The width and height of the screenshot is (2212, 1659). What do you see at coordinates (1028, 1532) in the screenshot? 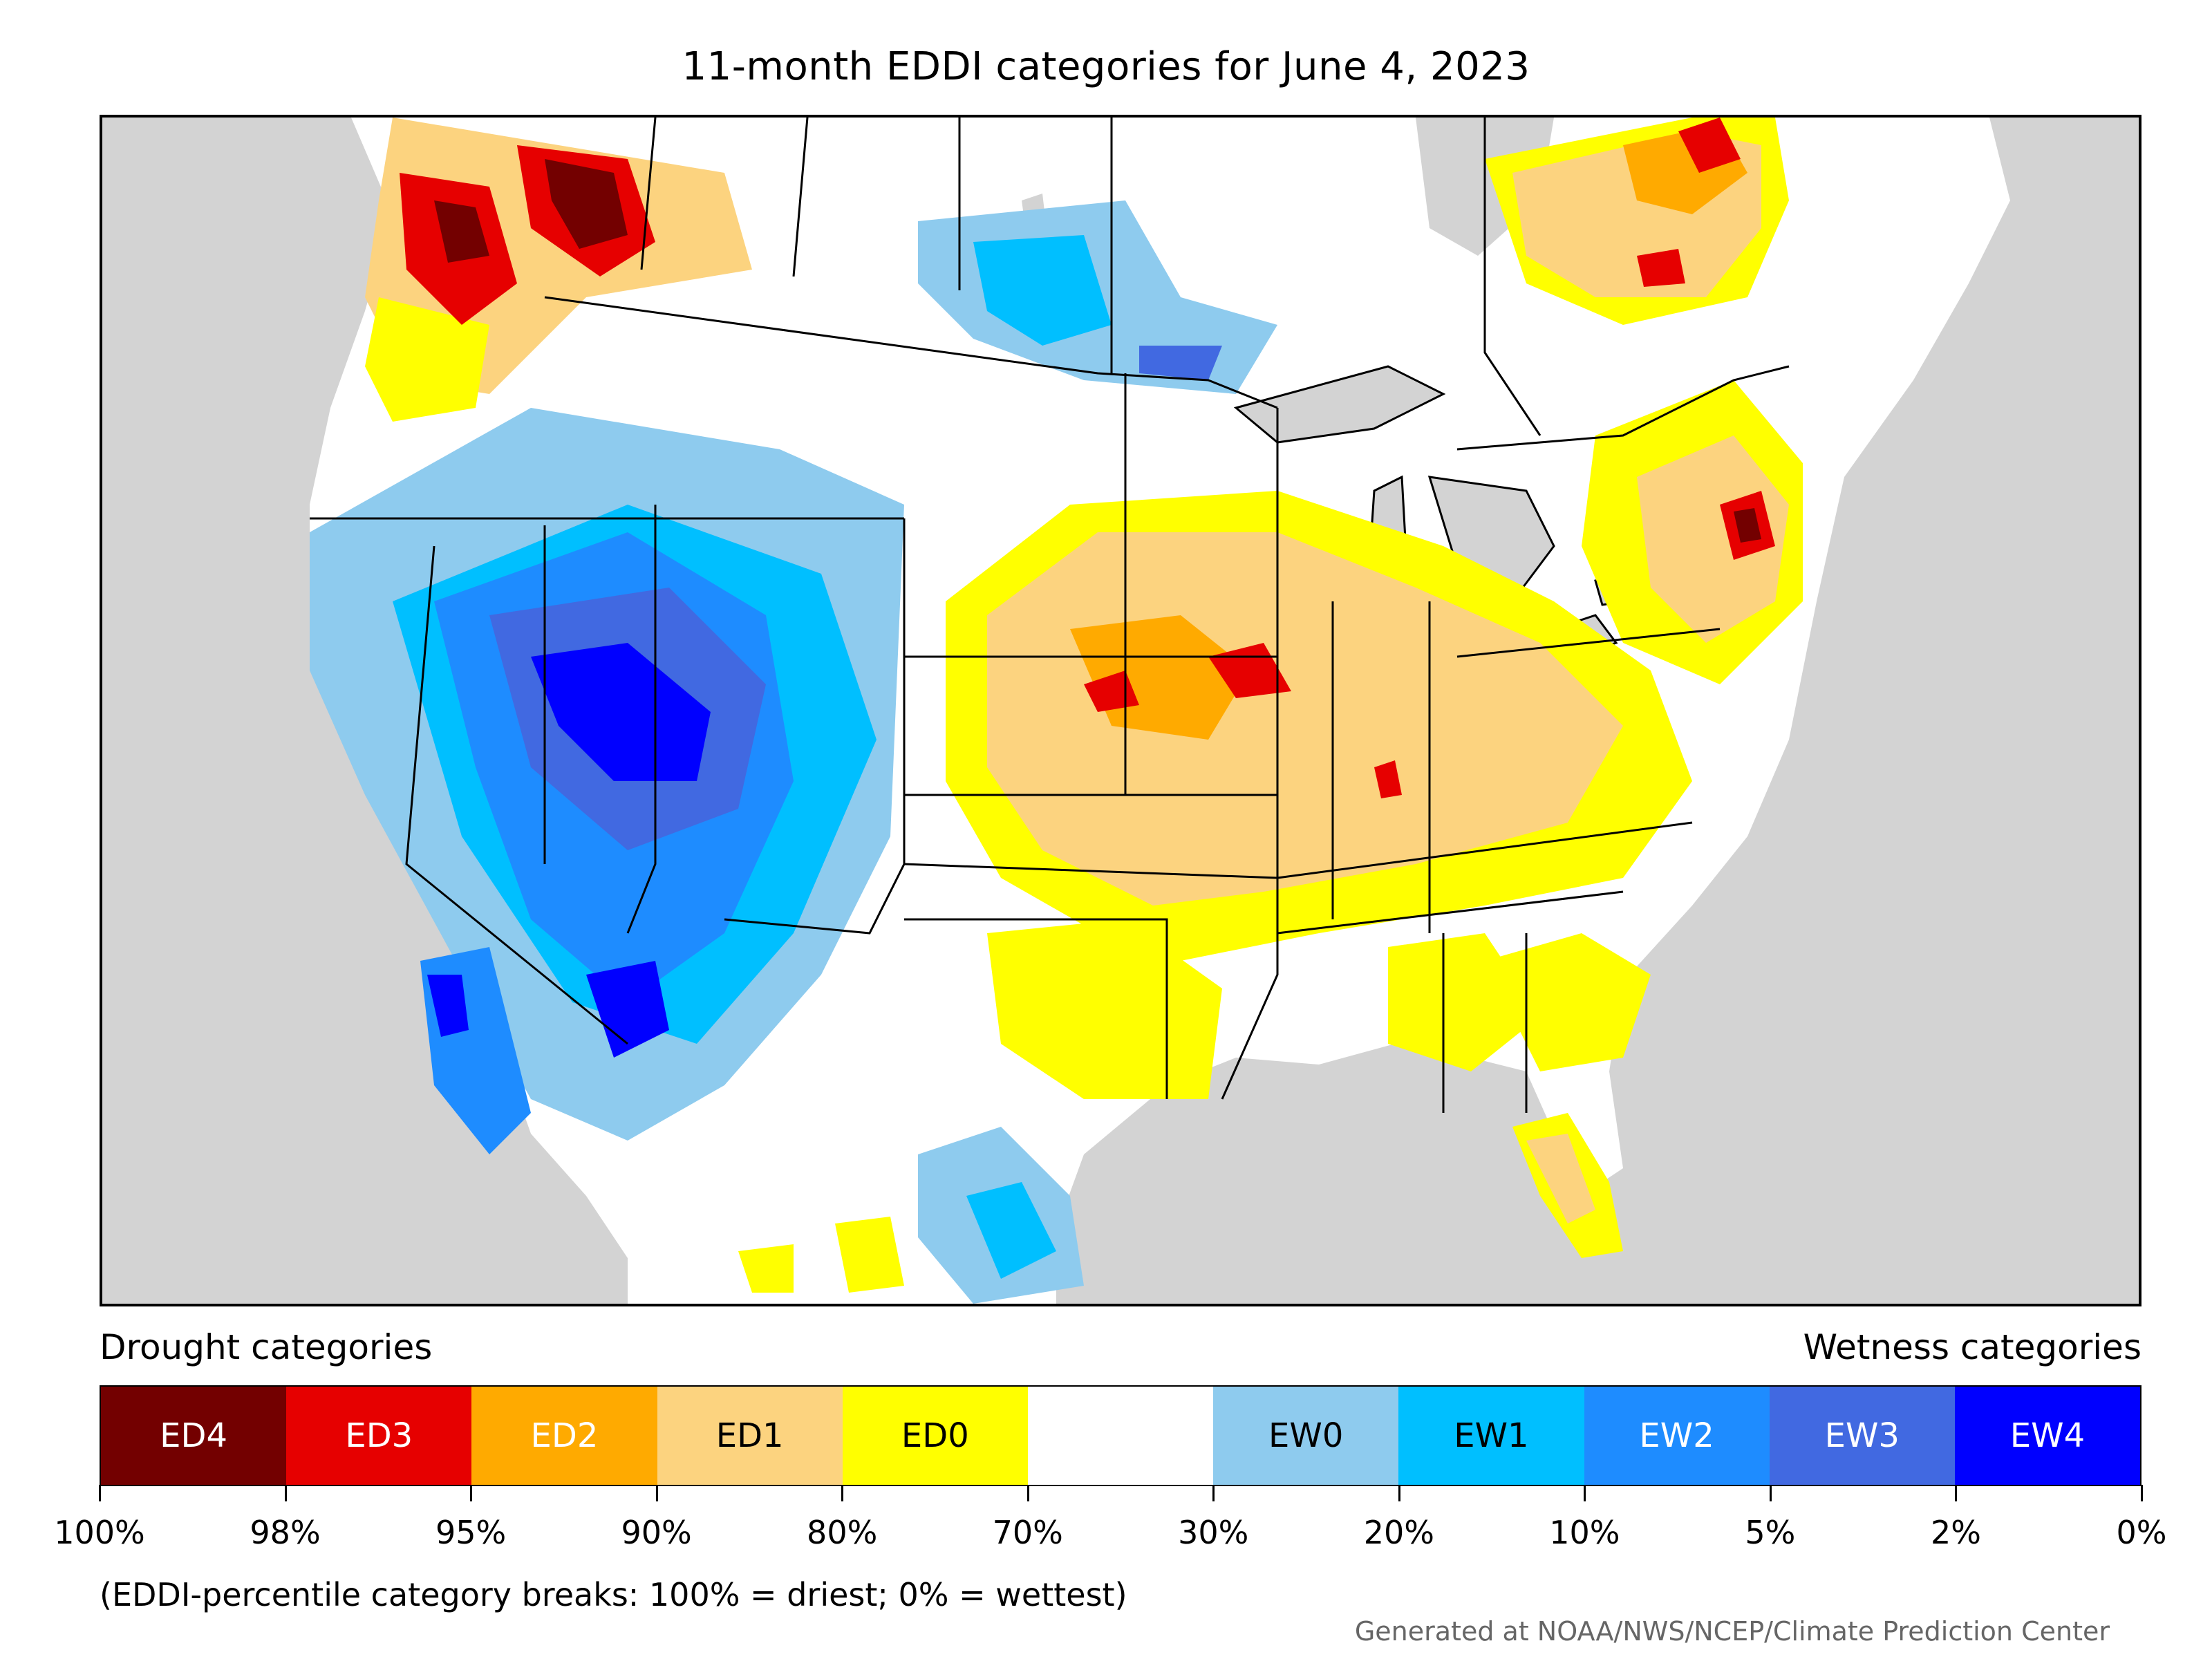
I see `colorbar-tick-label: 70%` at bounding box center [1028, 1532].